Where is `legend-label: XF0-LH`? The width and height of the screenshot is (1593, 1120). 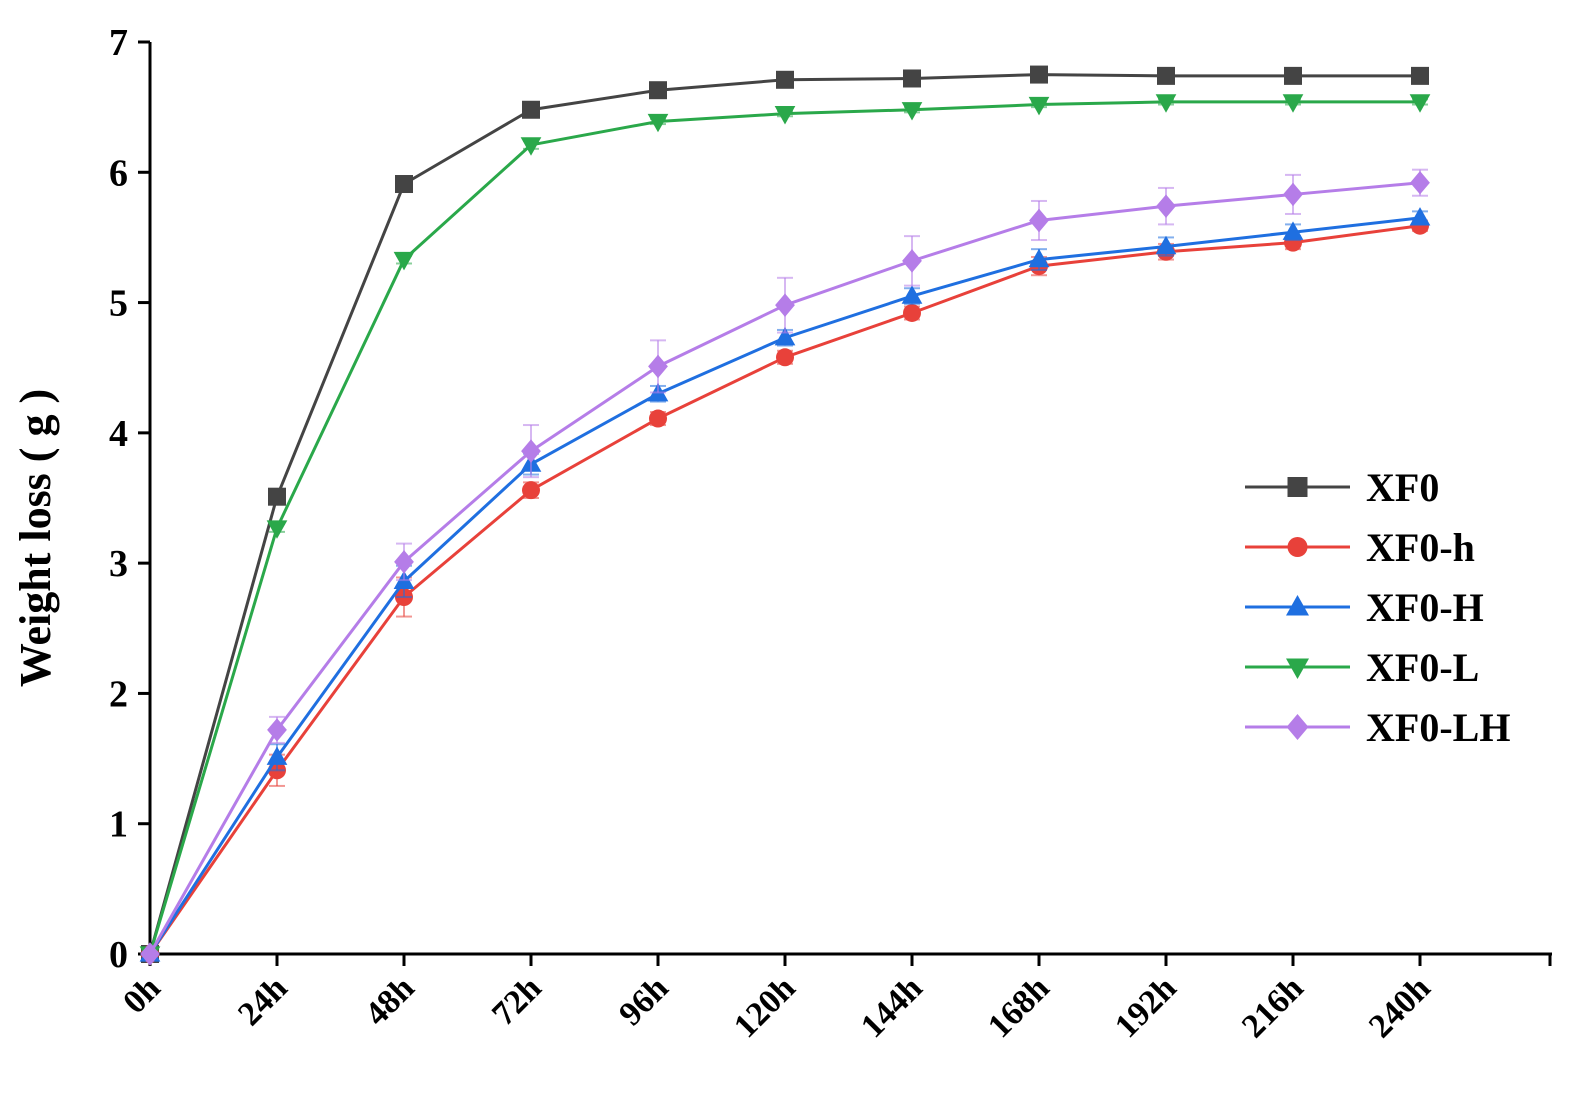
legend-label: XF0-LH is located at coordinates (1438, 727).